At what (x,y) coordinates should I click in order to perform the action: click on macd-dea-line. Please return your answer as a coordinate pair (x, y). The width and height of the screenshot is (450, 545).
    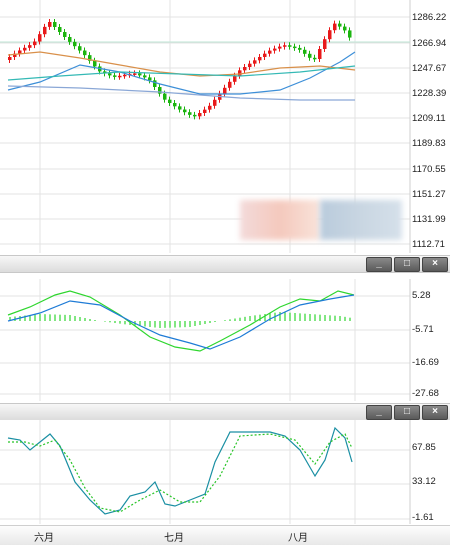
    Looking at the image, I should click on (181, 322).